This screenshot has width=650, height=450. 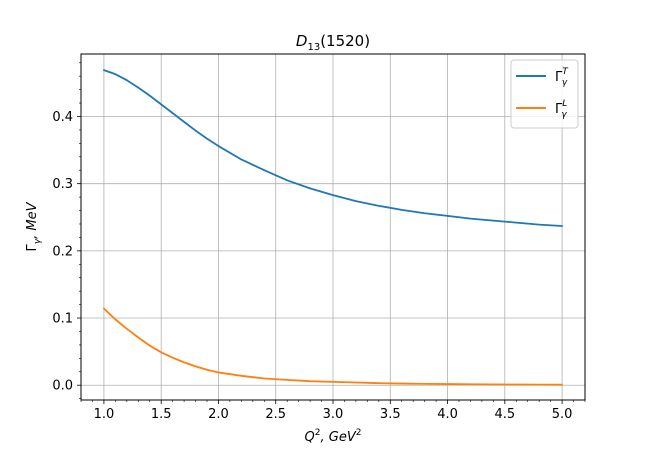 I want to click on x-tick-label: 1.5, so click(x=161, y=414).